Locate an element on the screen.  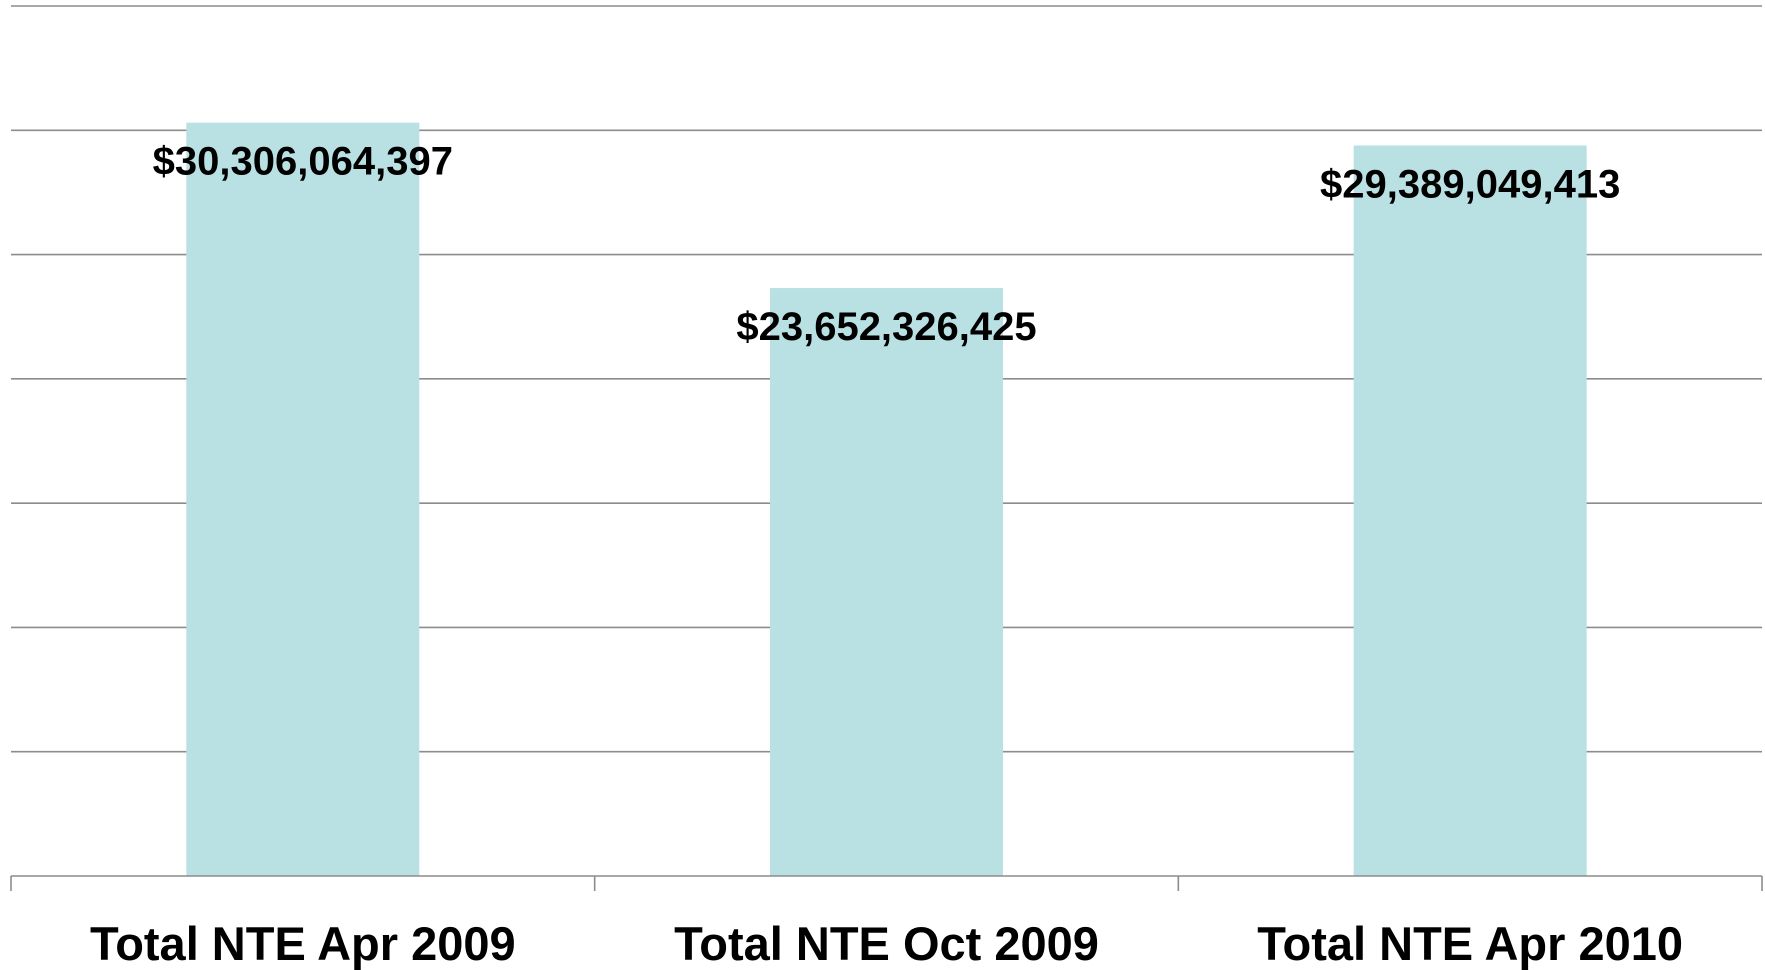
category-label: Total NTE Oct 2009 is located at coordinates (886, 943).